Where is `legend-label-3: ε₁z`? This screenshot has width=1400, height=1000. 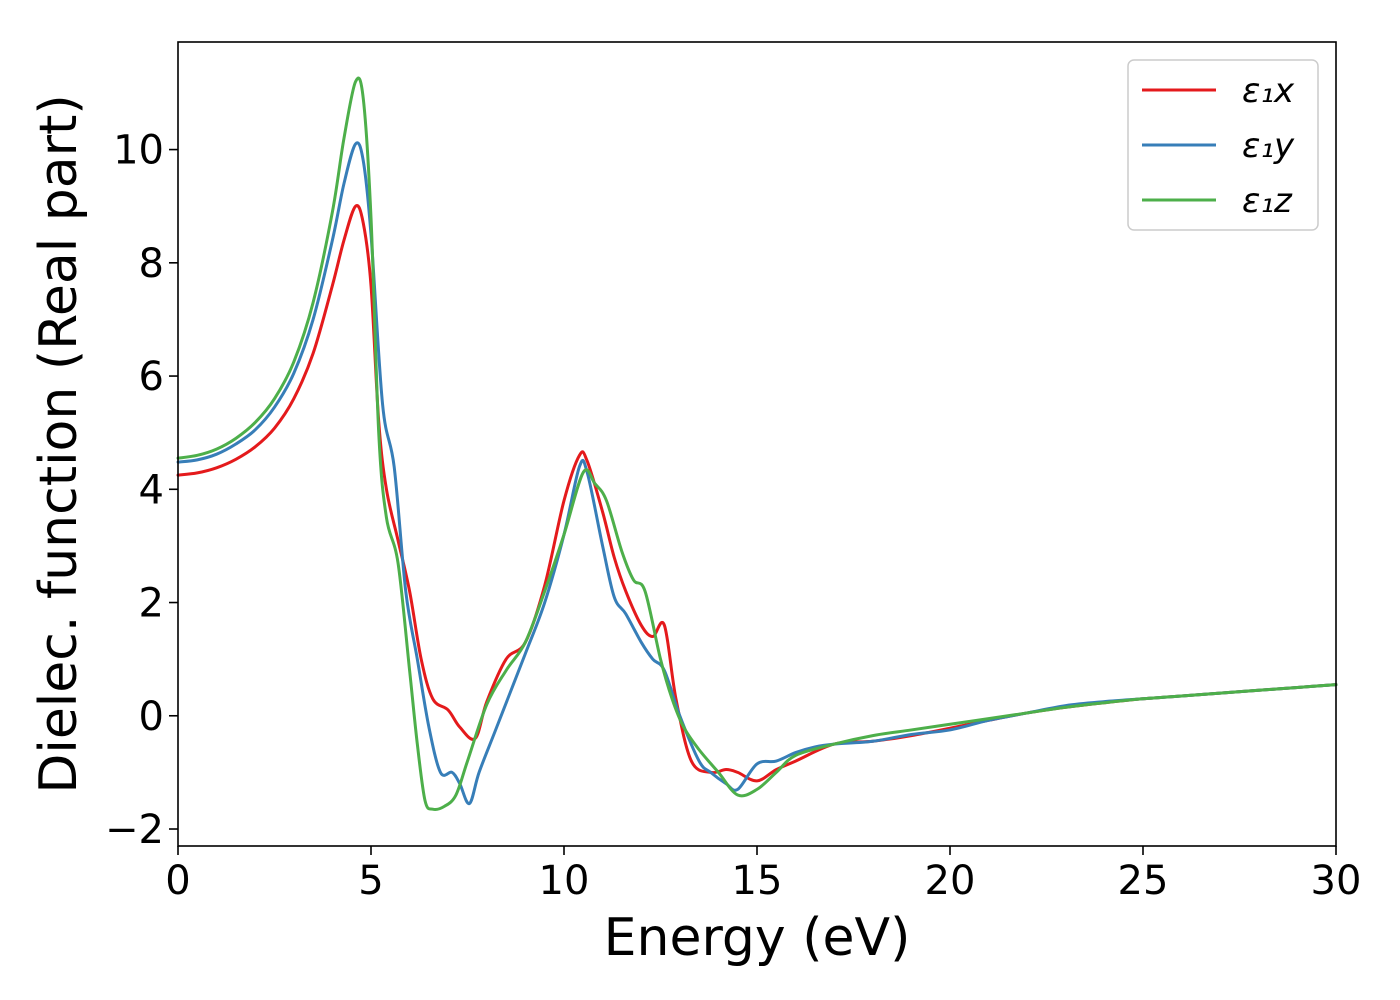 legend-label-3: ε₁z is located at coordinates (1267, 201).